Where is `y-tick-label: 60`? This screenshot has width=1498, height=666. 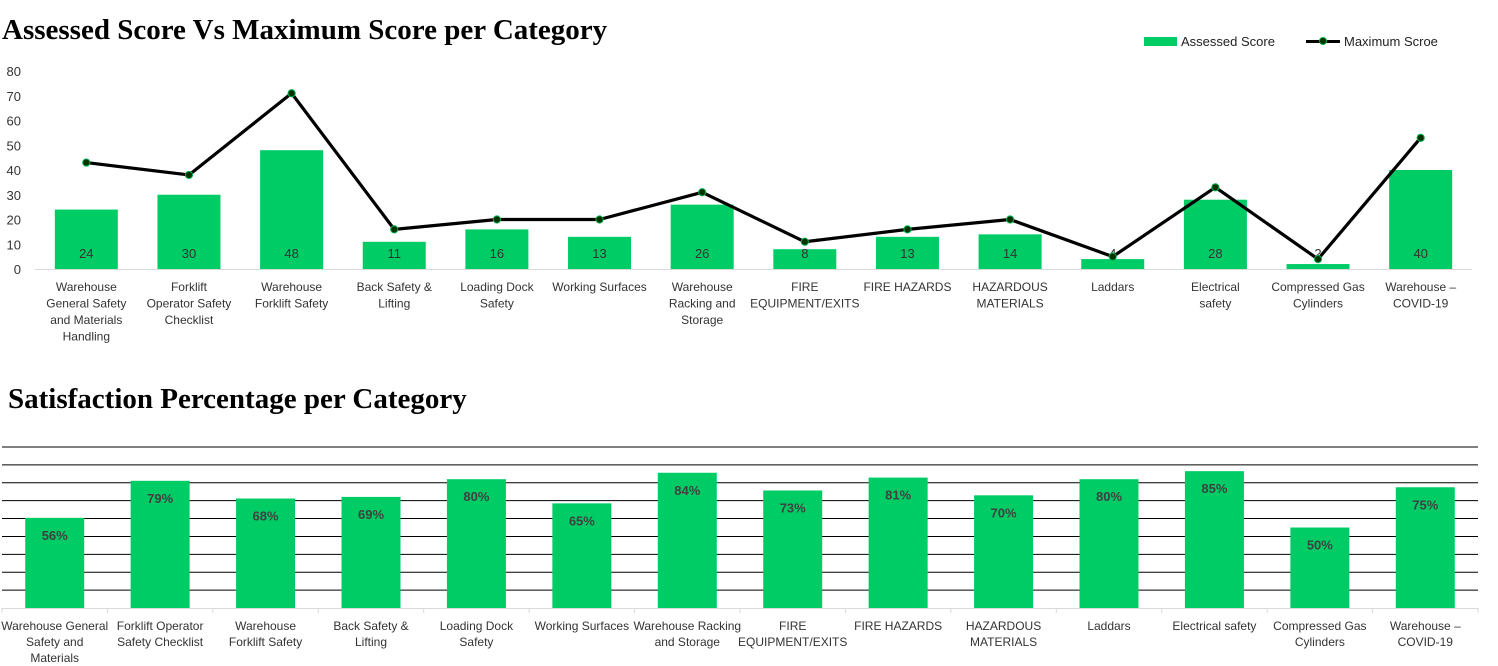 y-tick-label: 60 is located at coordinates (14, 121).